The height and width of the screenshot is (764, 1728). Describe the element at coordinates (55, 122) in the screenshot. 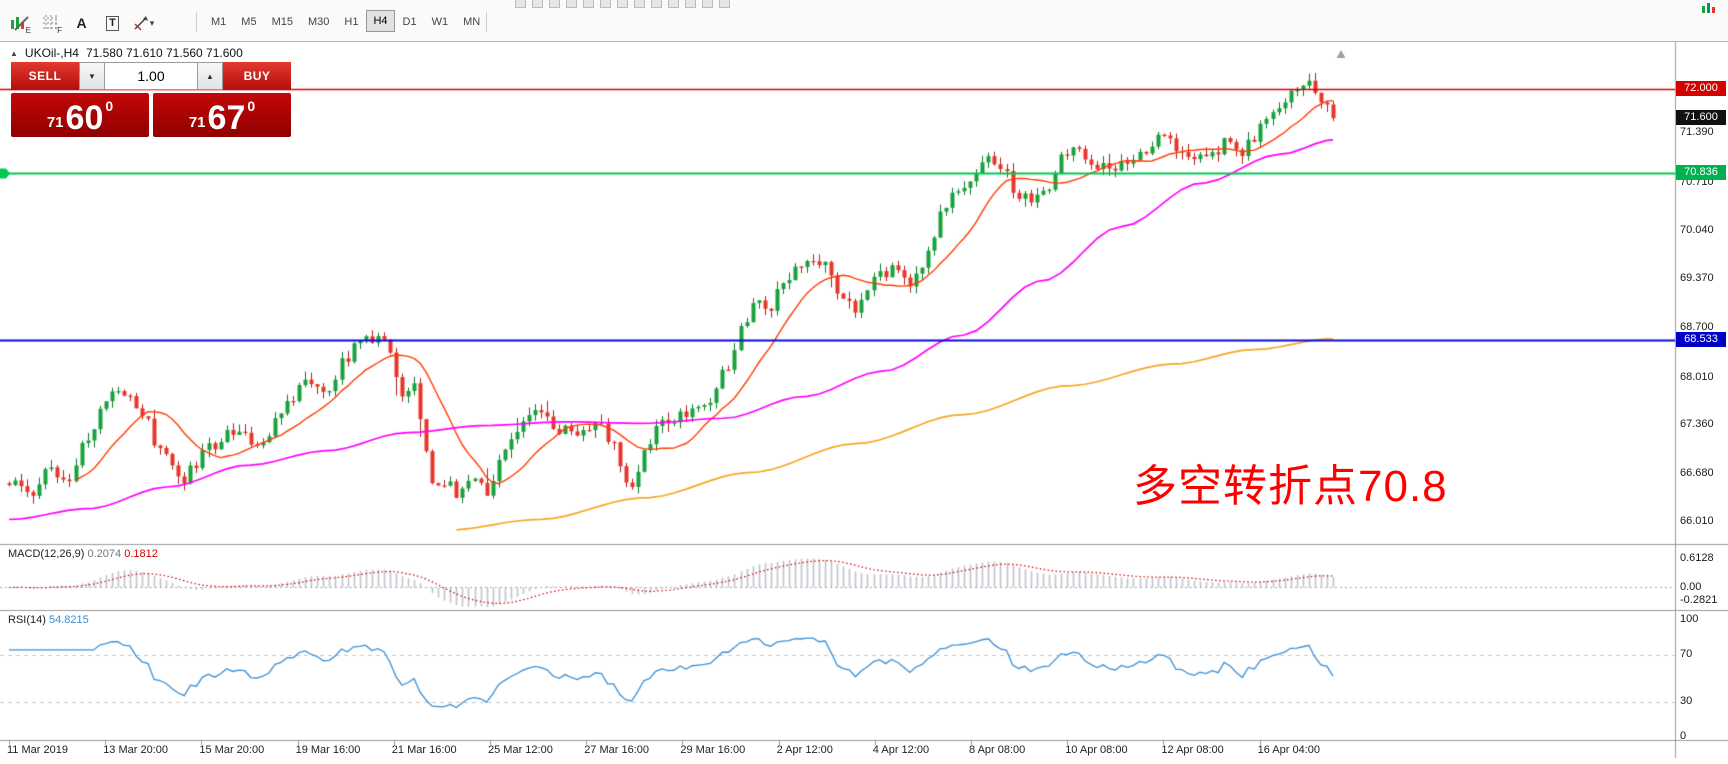

I see `sell-price-main: 71` at that location.